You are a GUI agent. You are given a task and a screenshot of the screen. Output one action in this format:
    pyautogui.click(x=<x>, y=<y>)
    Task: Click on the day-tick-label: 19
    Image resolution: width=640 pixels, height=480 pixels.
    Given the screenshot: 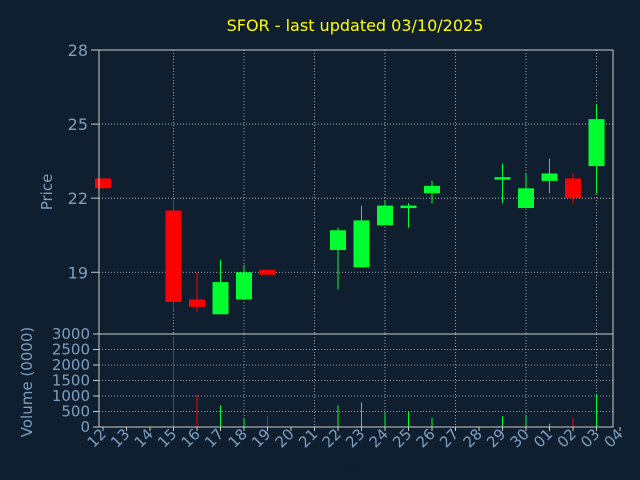 What is the action you would take?
    pyautogui.click(x=261, y=438)
    